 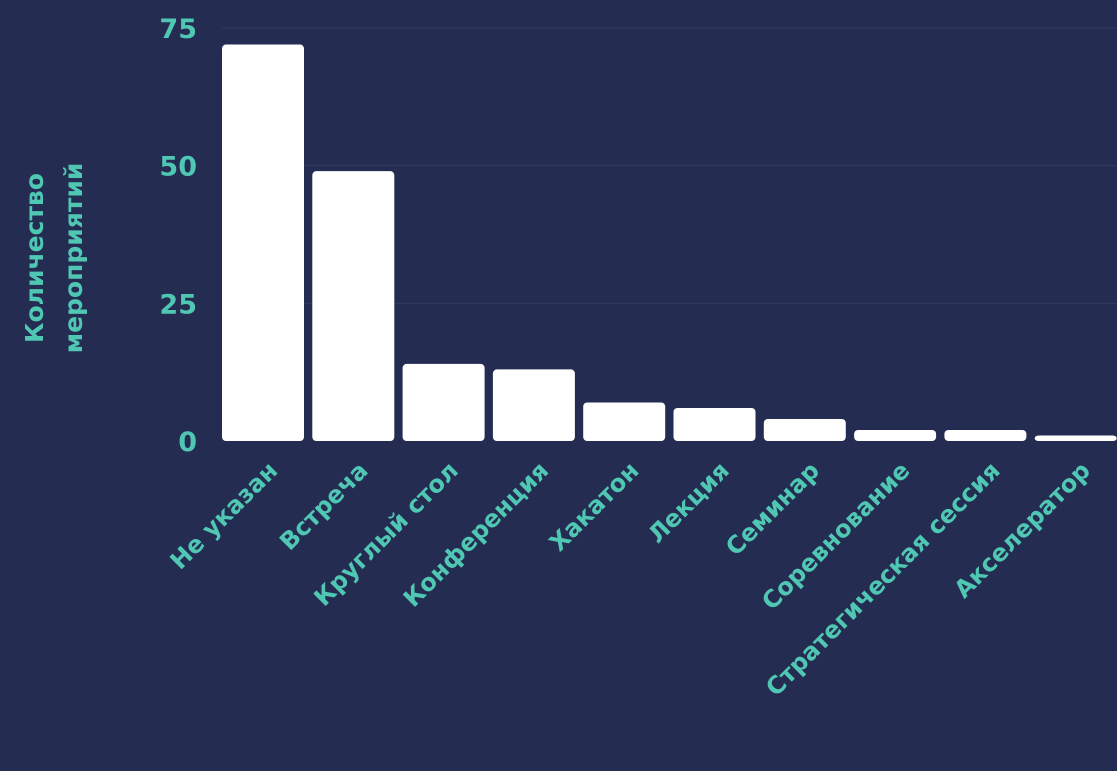 What do you see at coordinates (34, 258) in the screenshot?
I see `y-axis-title-line-1: Количество` at bounding box center [34, 258].